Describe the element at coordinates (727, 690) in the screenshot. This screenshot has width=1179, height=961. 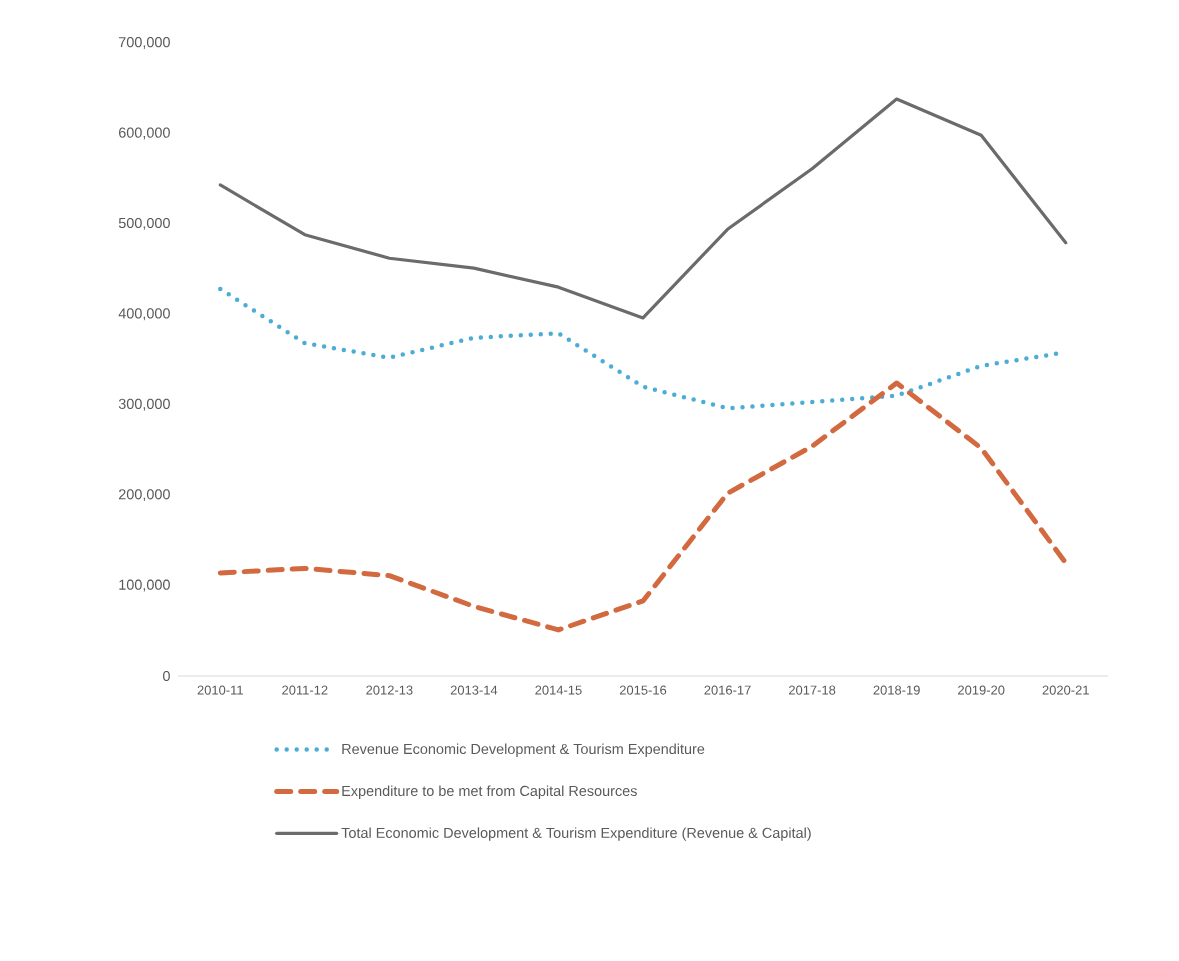
I see `x-tick-label: 2016-17` at that location.